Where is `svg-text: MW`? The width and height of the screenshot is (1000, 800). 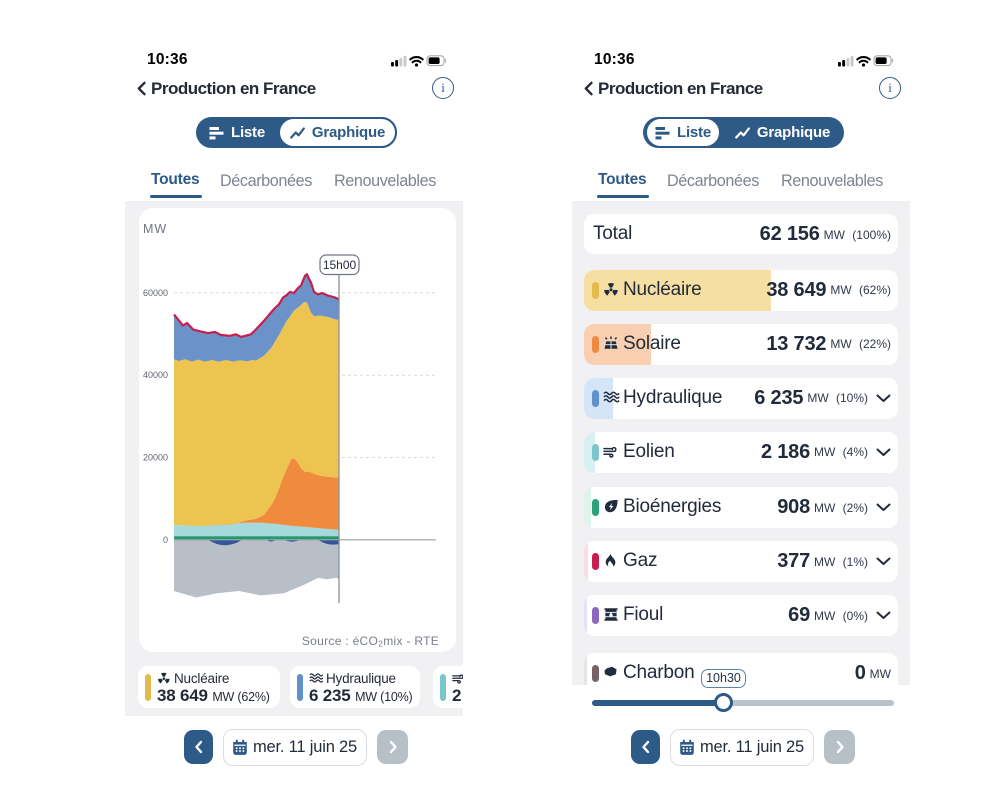 svg-text: MW is located at coordinates (155, 229).